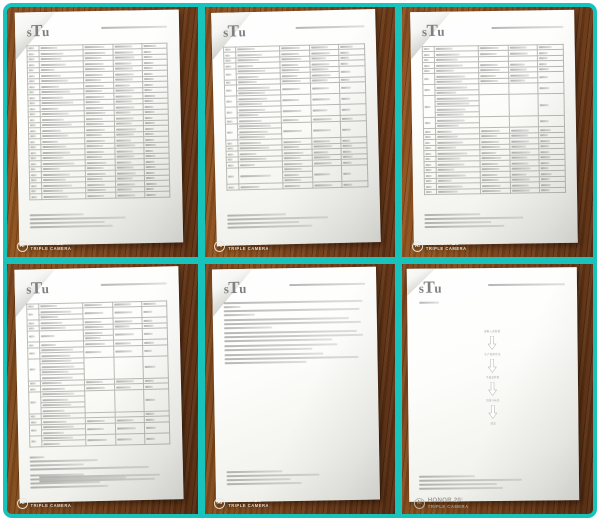 The height and width of the screenshot is (521, 600). I want to click on document-sheet: sTu 原料入库验收 生产投料作业, so click(492, 384).